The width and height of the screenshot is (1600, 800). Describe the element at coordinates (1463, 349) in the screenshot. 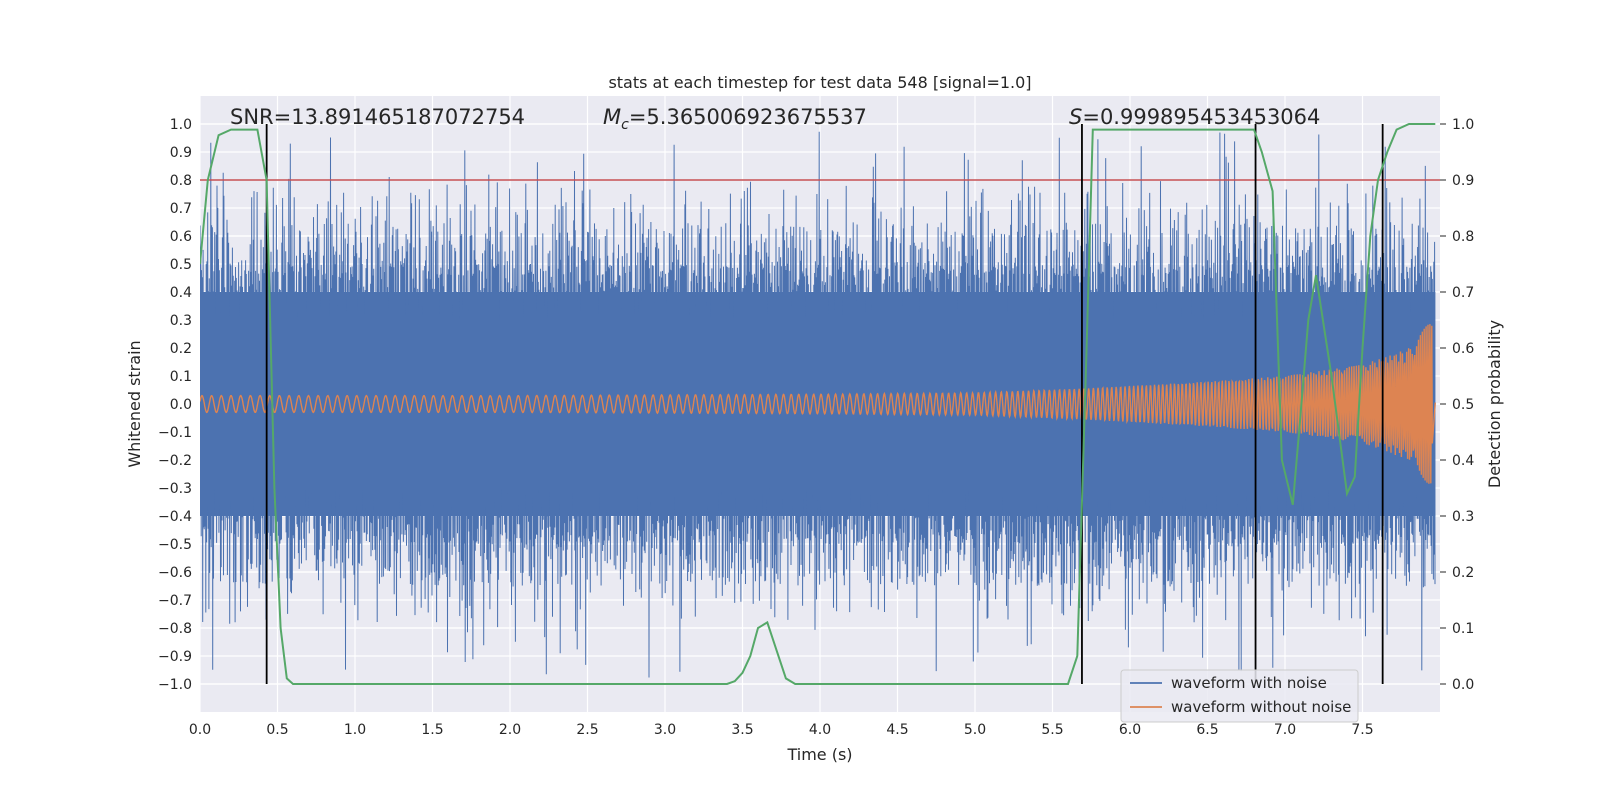

I see `right-tick-label: 0.6` at that location.